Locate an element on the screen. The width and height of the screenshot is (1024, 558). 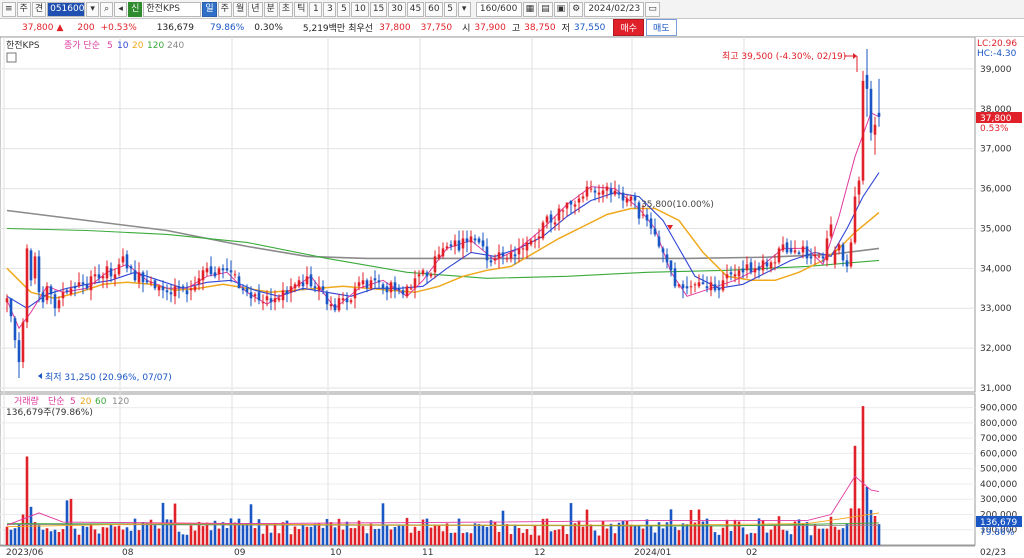
buy-button: 매수 is located at coordinates (628, 27).